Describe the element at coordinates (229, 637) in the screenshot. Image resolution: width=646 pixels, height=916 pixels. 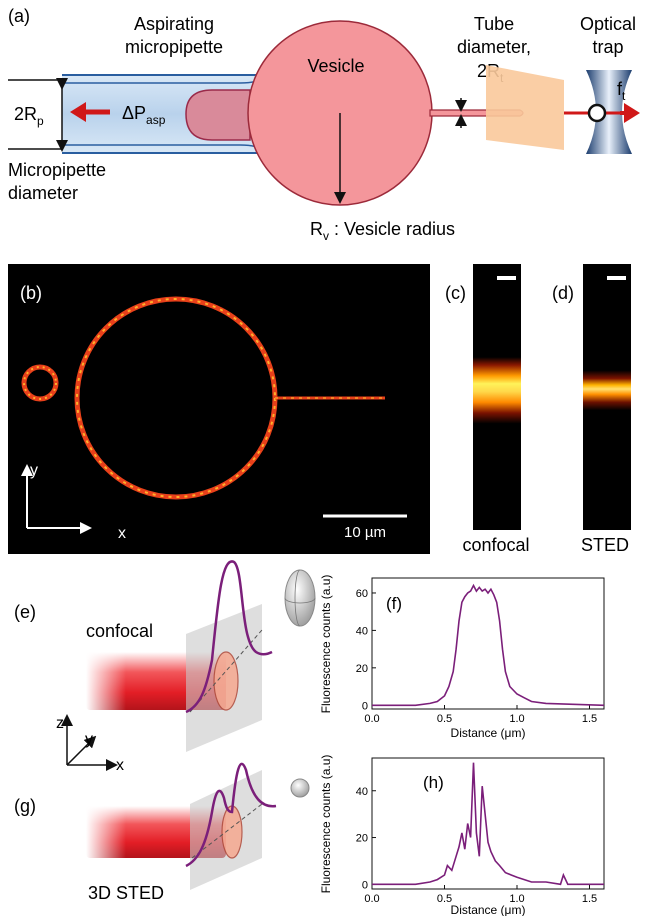
I see `psf-curve-e` at that location.